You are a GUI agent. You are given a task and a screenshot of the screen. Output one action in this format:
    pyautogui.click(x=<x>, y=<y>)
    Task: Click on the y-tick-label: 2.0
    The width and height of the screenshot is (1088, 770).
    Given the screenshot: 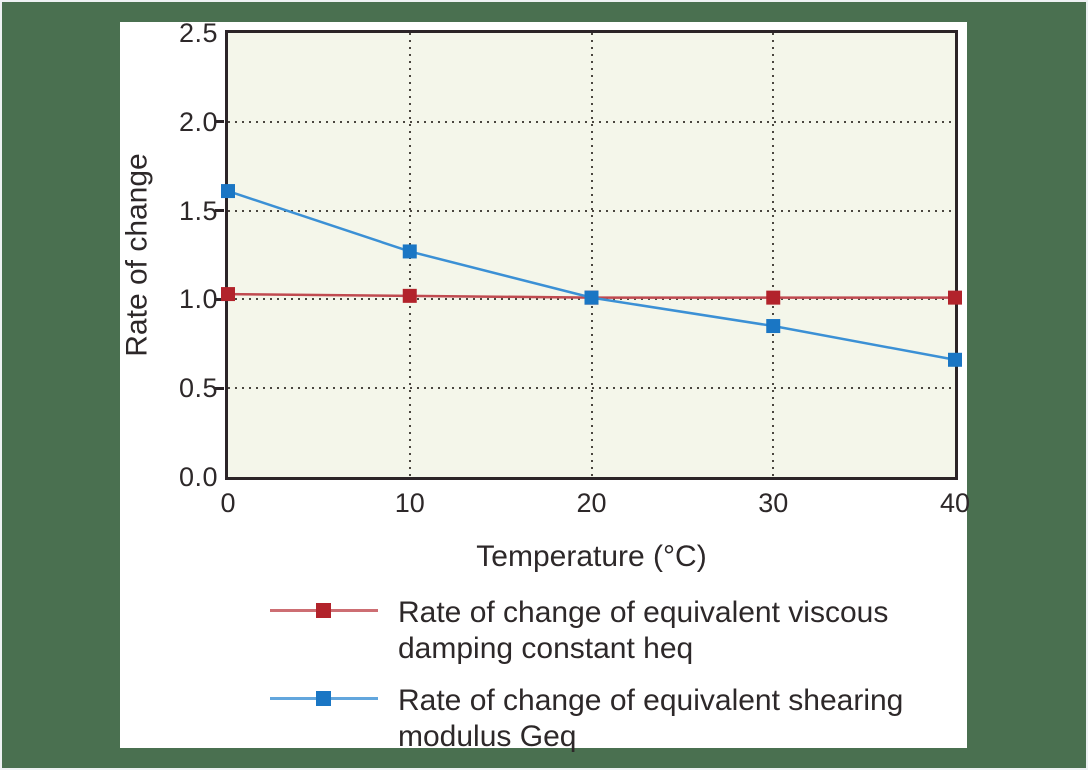 What is the action you would take?
    pyautogui.click(x=198, y=121)
    